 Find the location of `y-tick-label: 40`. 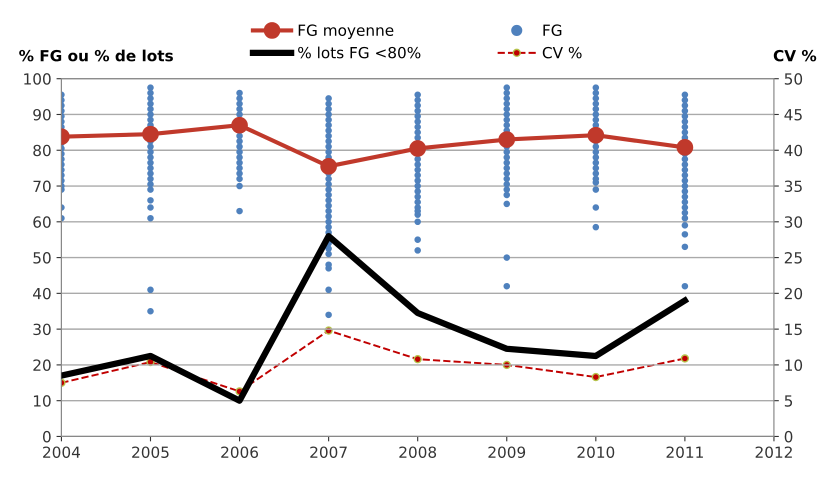

y-tick-label: 40 is located at coordinates (42, 294).